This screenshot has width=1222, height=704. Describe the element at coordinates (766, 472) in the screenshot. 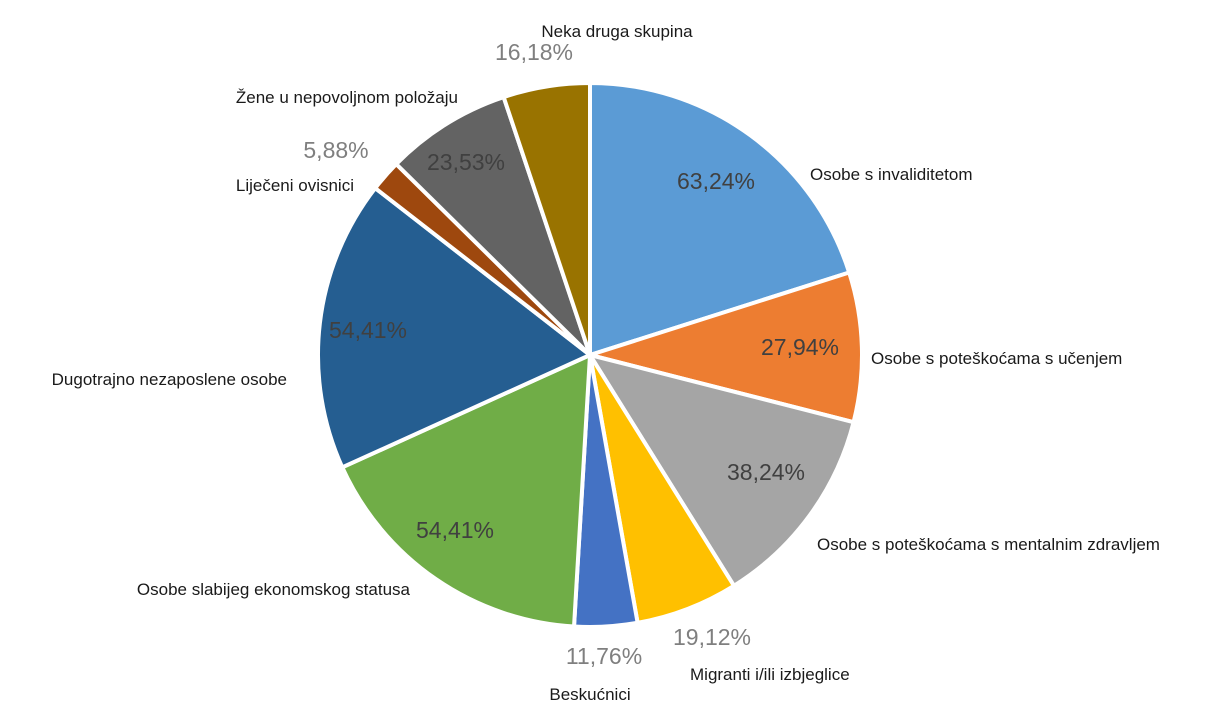

I see `slice-value-label: 38,24%` at that location.